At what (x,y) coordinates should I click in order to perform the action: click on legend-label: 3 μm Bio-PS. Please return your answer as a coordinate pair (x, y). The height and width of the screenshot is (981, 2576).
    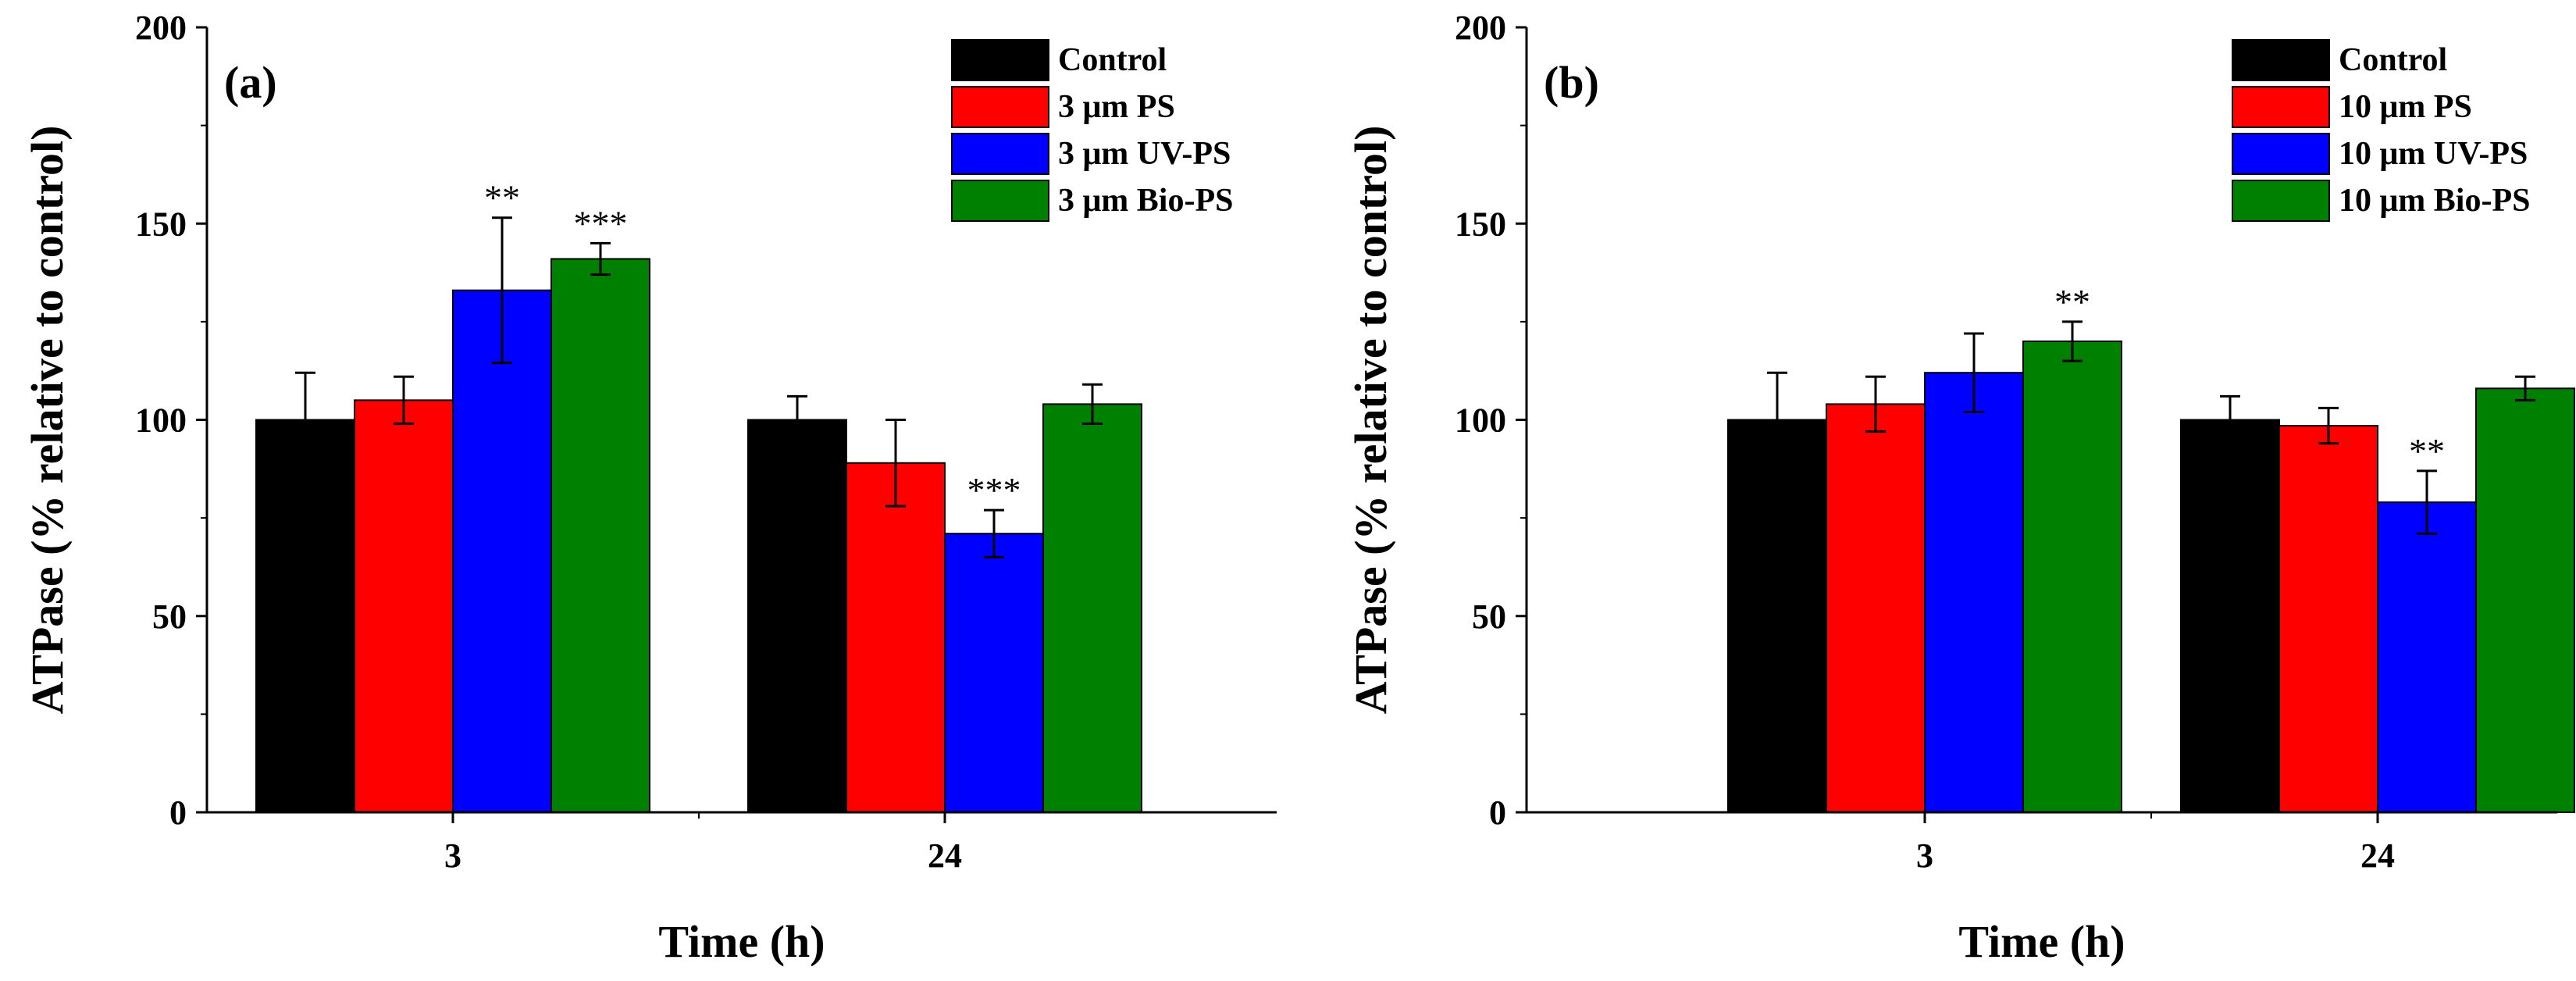
    Looking at the image, I should click on (1145, 201).